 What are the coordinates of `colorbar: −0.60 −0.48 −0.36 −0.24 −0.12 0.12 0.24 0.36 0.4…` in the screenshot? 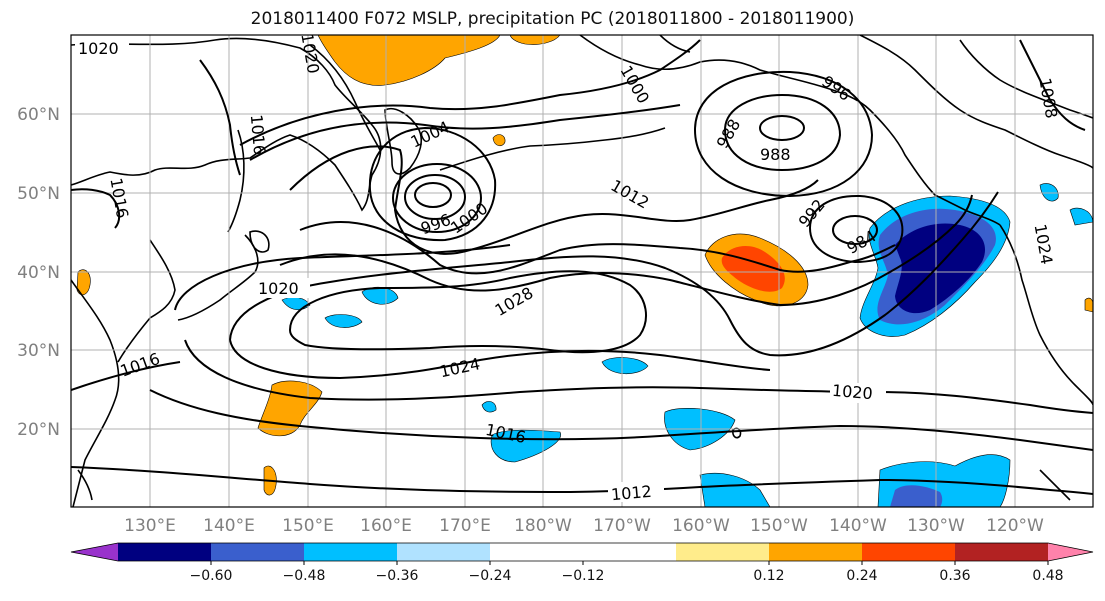 It's located at (582, 563).